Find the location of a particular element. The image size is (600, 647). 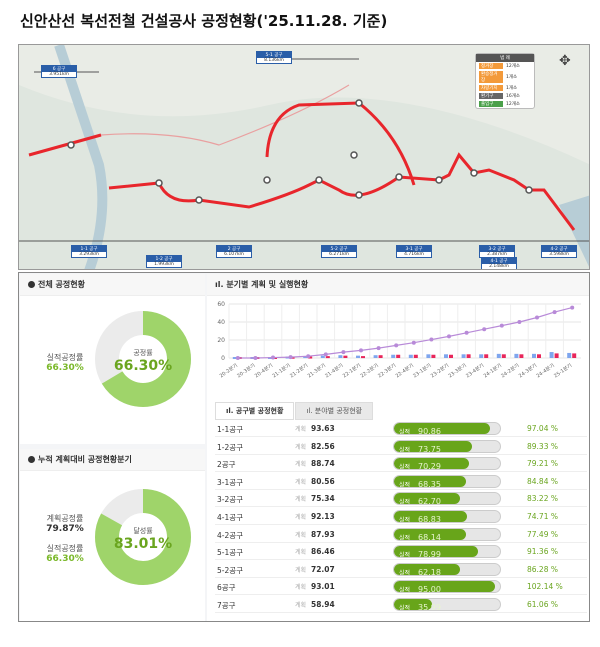

plan-value: 87.93 is located at coordinates (323, 534).